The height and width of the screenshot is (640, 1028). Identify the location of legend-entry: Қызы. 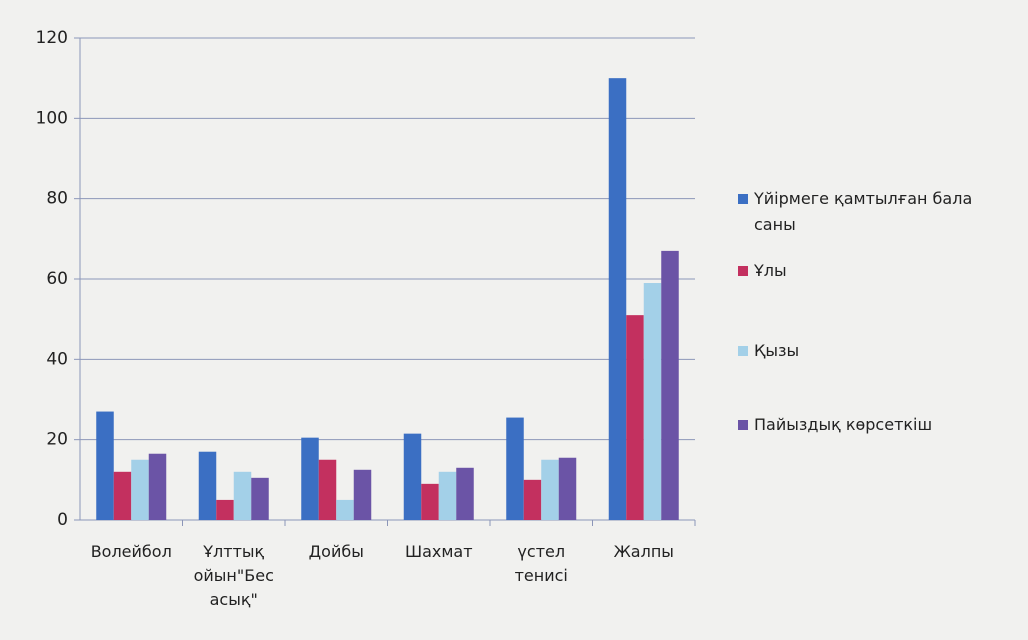
(878, 351).